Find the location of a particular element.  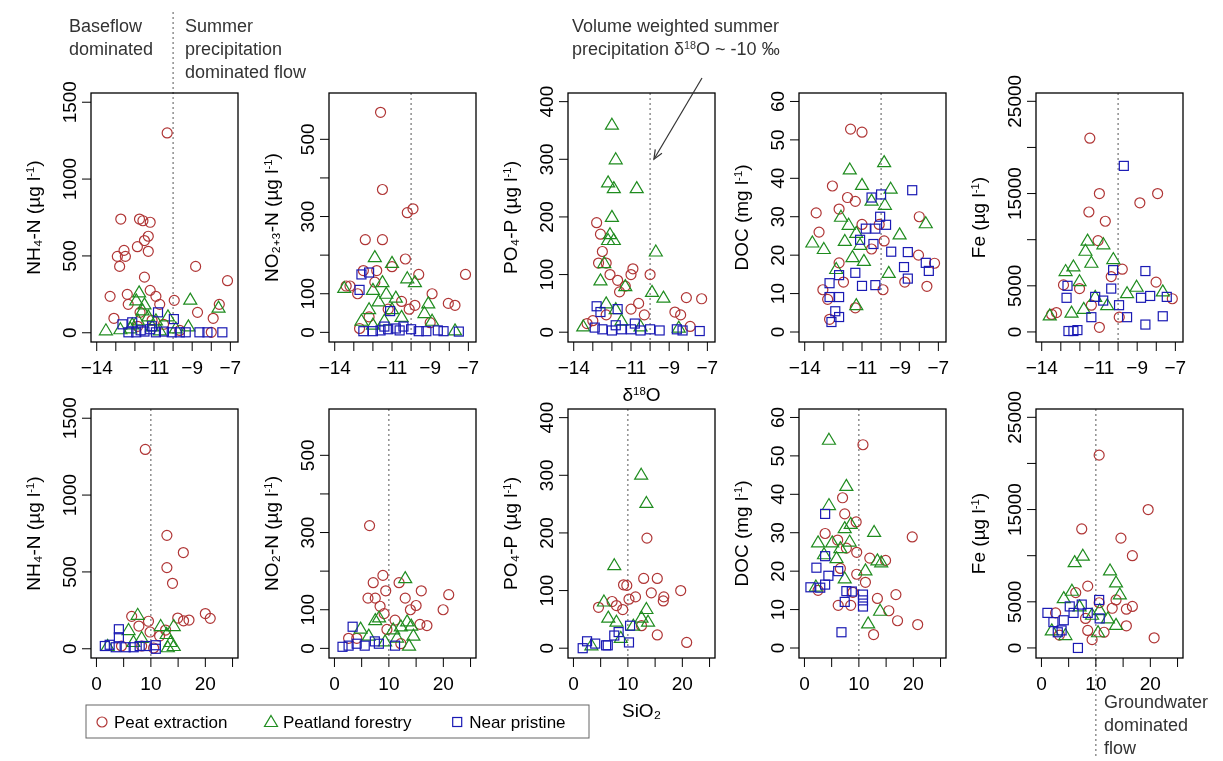

y-tick-label: 500 is located at coordinates (69, 572).